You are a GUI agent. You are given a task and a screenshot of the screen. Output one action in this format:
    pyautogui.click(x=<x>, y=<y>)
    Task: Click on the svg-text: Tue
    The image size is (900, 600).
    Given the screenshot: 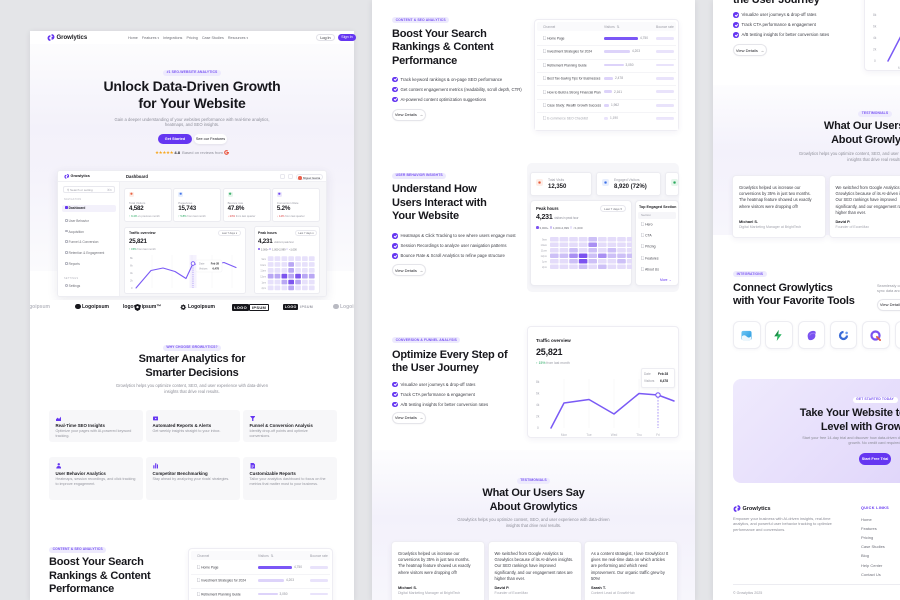 What is the action you would take?
    pyautogui.click(x=589, y=435)
    